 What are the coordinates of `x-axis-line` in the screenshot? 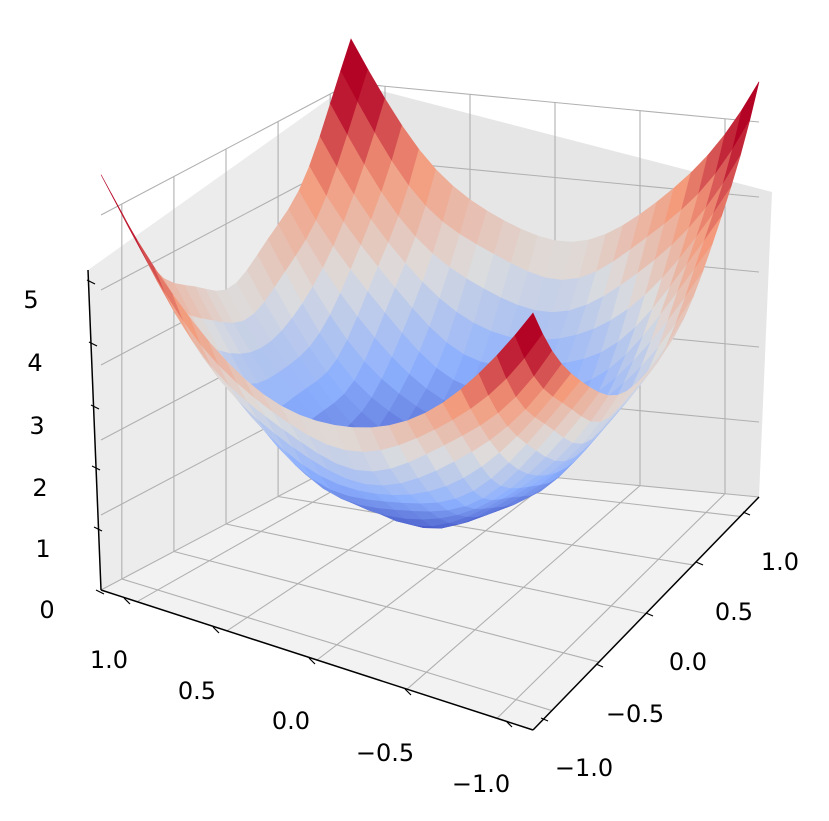 It's located at (317, 660).